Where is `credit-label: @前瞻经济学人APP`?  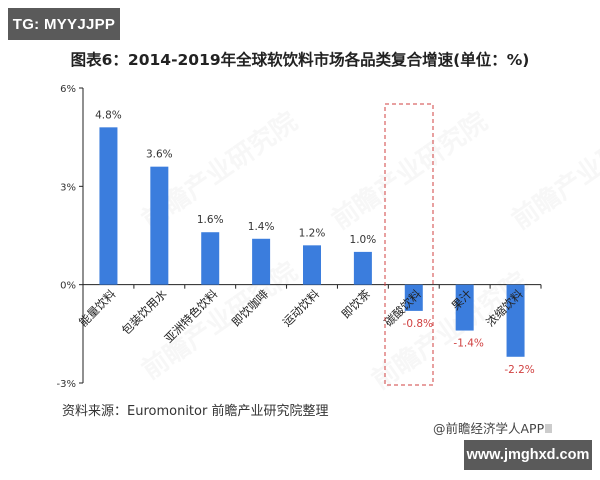 credit-label: @前瞻经济学人APP is located at coordinates (489, 428).